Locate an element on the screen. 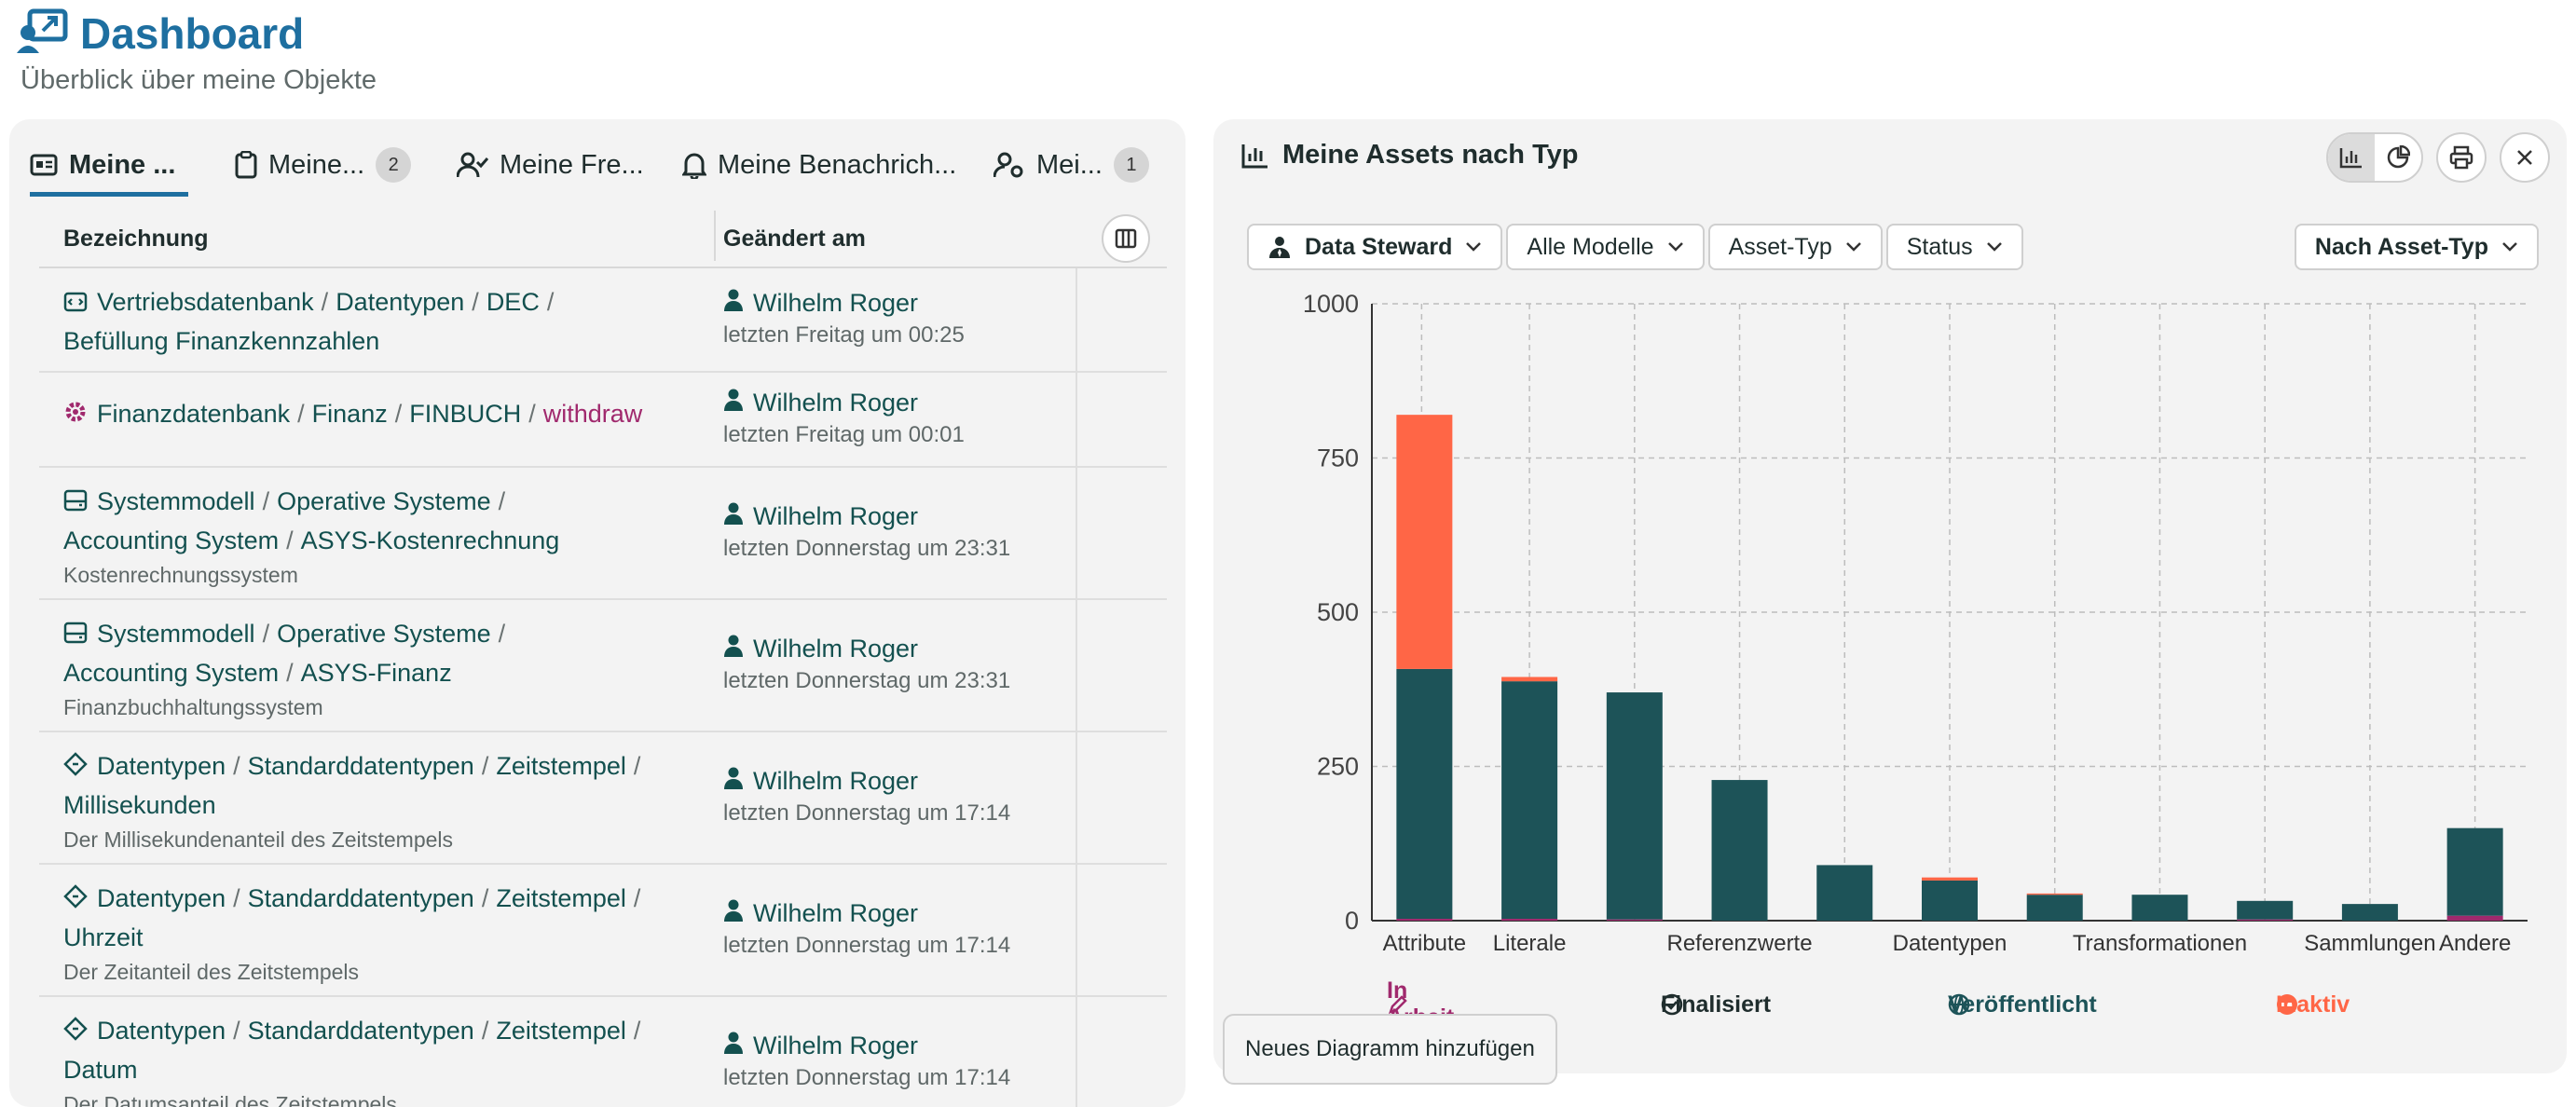 Image resolution: width=2576 pixels, height=1107 pixels. bell-icon is located at coordinates (694, 166).